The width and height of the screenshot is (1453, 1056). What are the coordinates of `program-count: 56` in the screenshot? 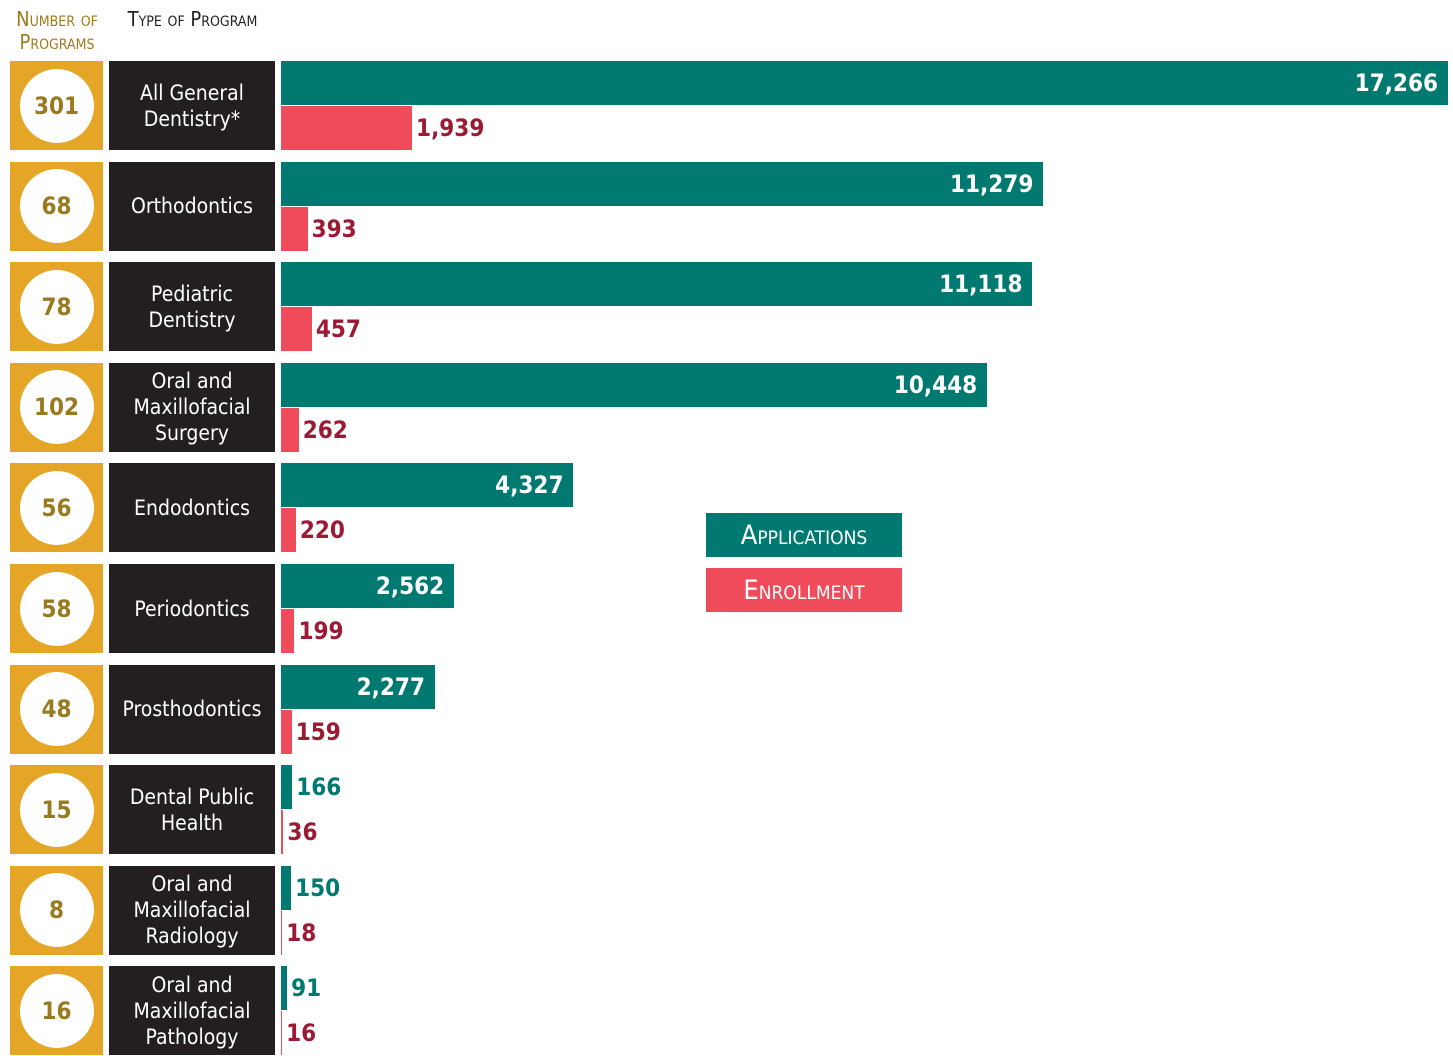 It's located at (56, 507).